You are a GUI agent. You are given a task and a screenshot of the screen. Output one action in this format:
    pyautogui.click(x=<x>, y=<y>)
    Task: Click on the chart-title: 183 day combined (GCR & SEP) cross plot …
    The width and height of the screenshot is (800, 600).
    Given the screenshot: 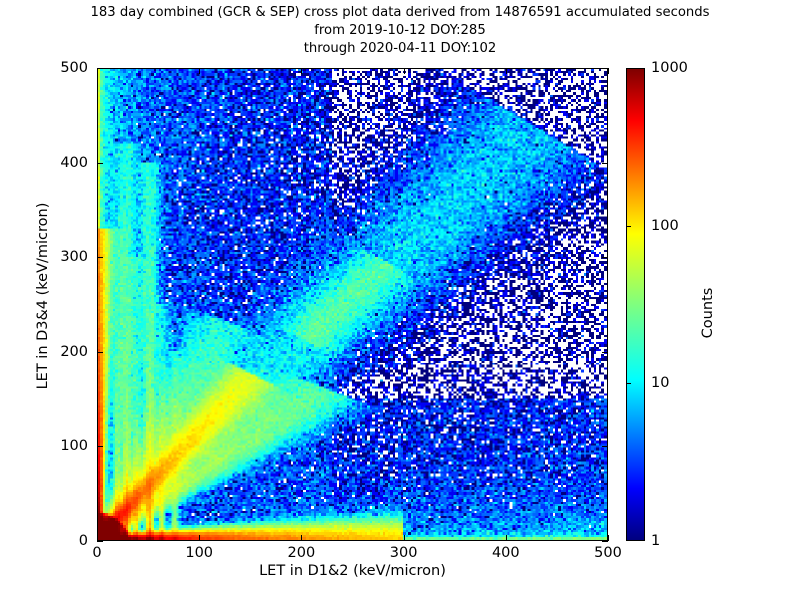 What is the action you would take?
    pyautogui.click(x=400, y=31)
    